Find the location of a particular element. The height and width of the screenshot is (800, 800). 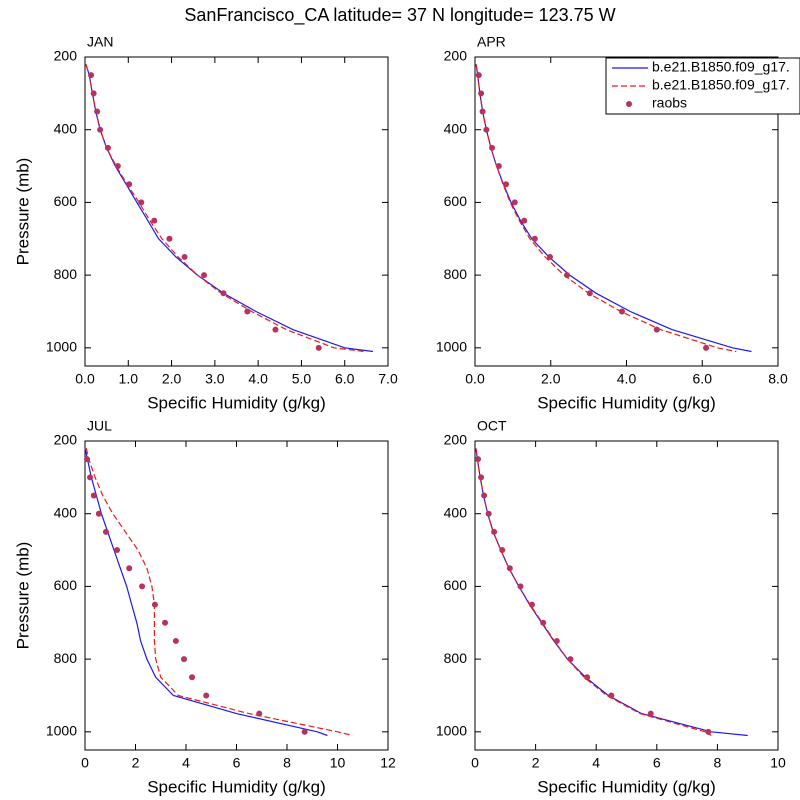

x-tick-label: 4.0 is located at coordinates (627, 379).